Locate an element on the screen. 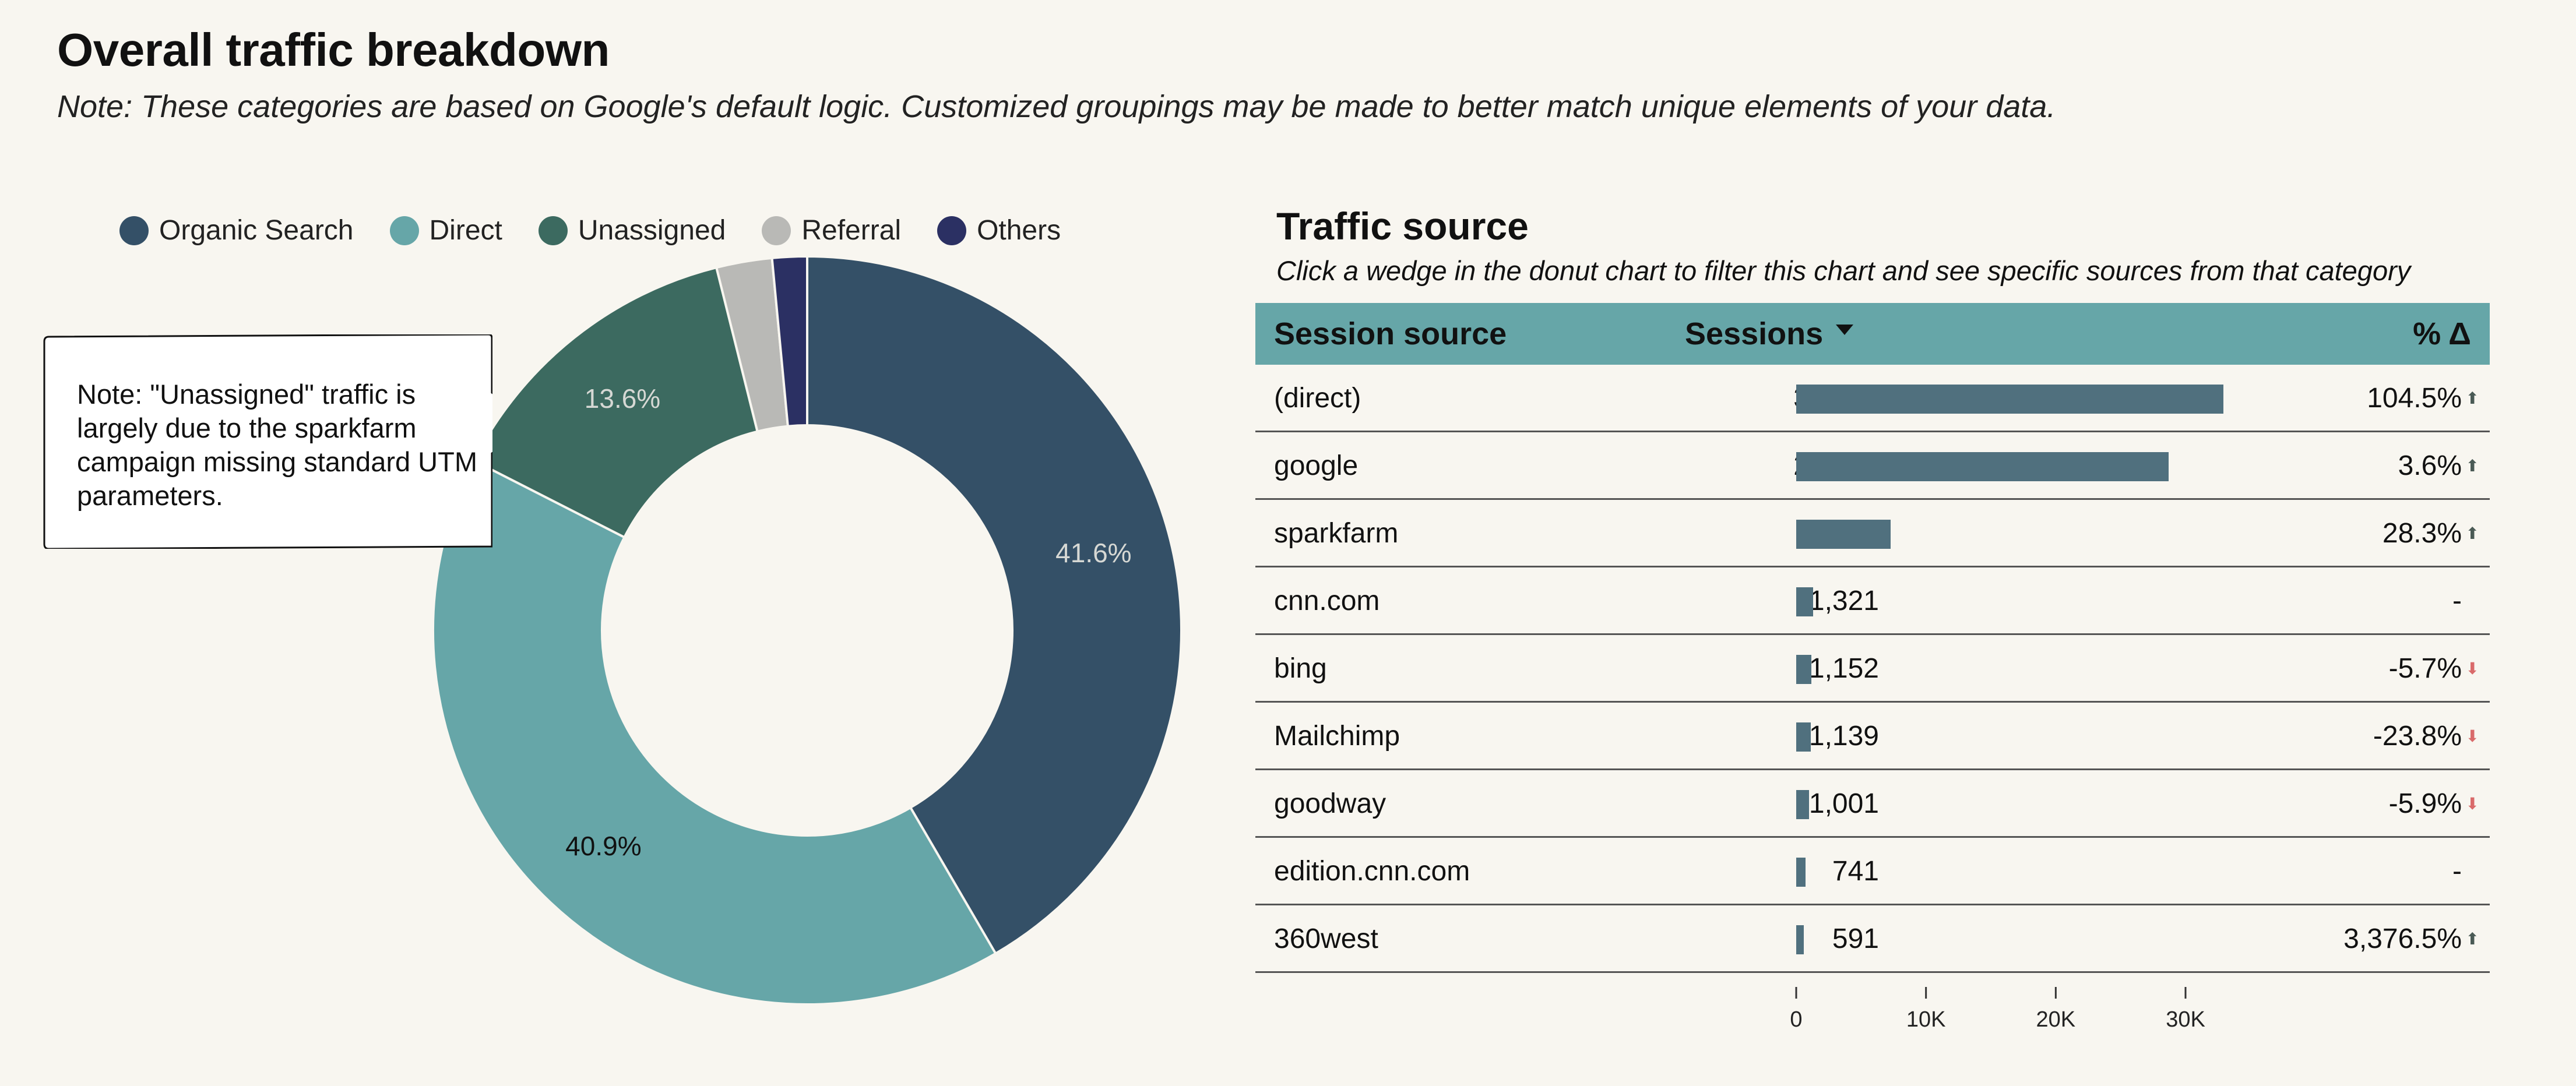 This screenshot has height=1086, width=2576. axis-tick-label: 10K is located at coordinates (1926, 1019).